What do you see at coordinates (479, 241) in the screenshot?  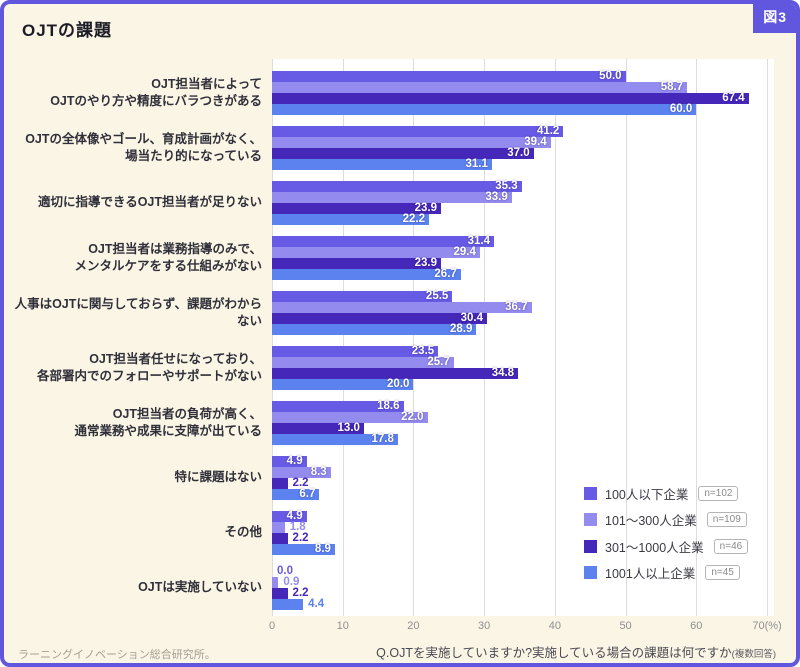 I see `value-label: 31.4` at bounding box center [479, 241].